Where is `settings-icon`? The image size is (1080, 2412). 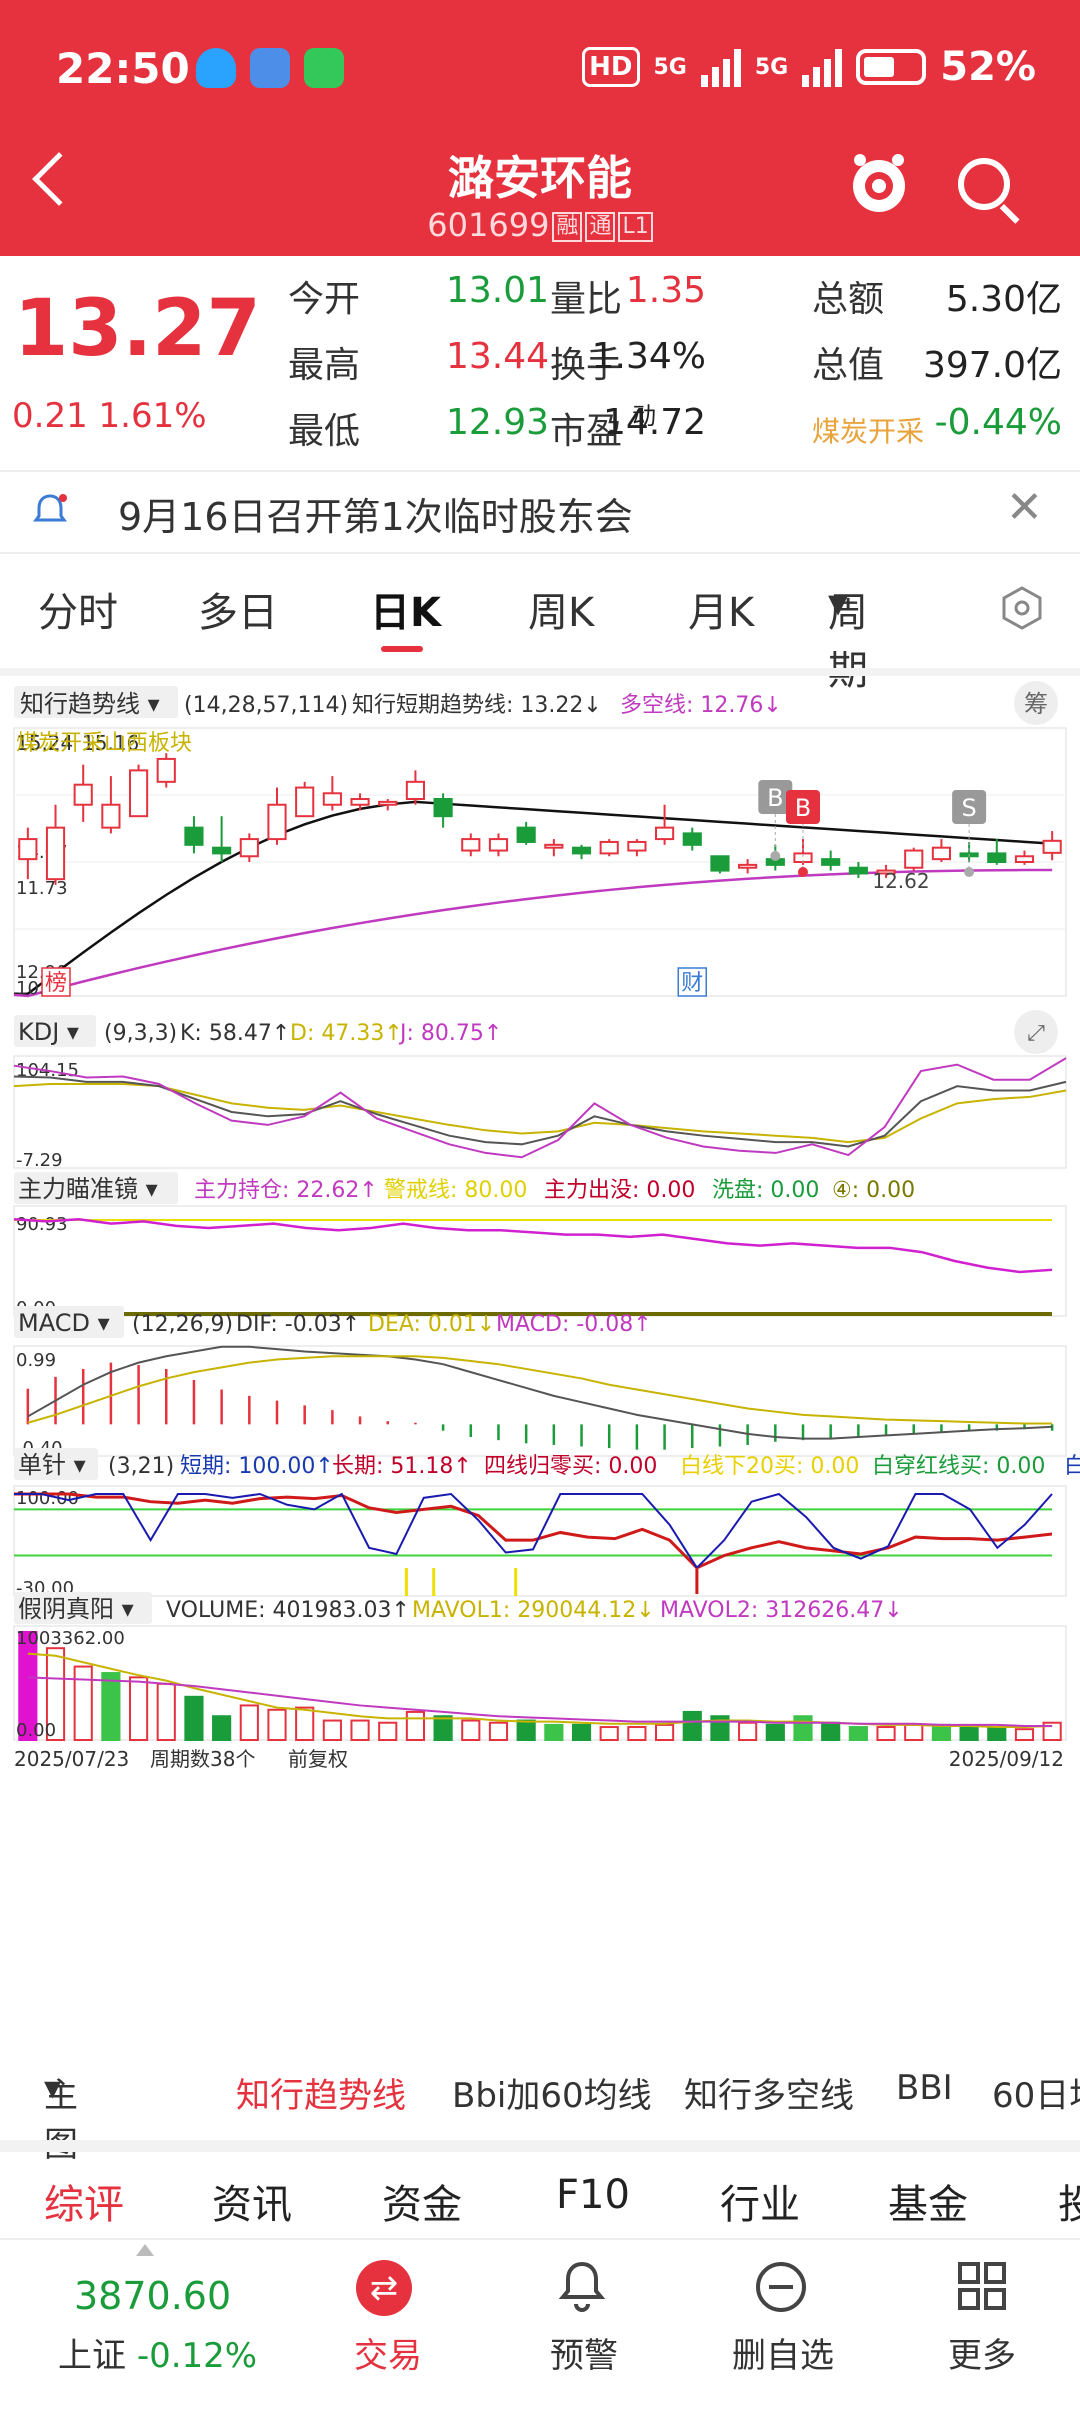
settings-icon is located at coordinates (1022, 608).